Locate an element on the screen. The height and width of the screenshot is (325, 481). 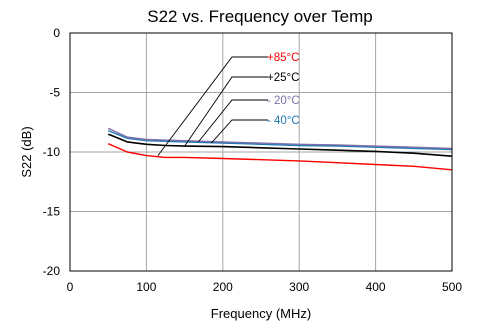
chart-title: S22 vs. Frequency over Temp is located at coordinates (260, 16).